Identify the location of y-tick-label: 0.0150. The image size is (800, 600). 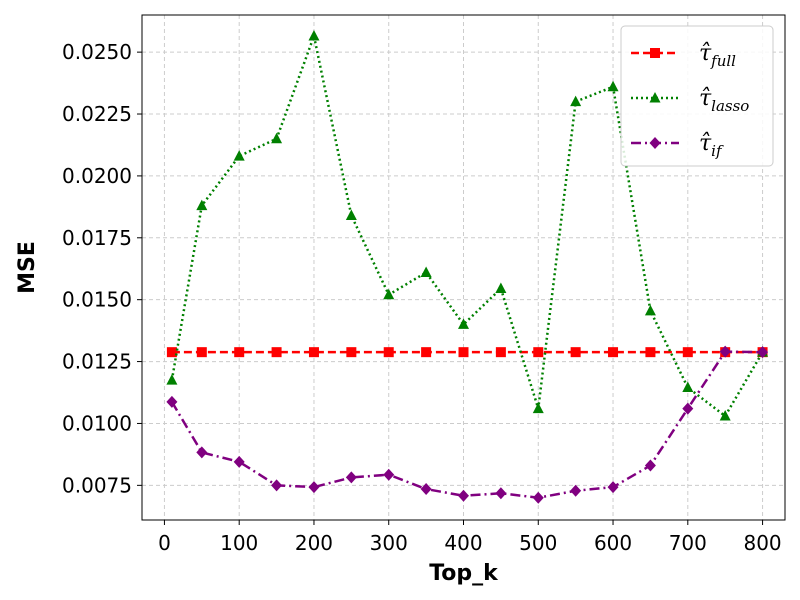
(97, 300).